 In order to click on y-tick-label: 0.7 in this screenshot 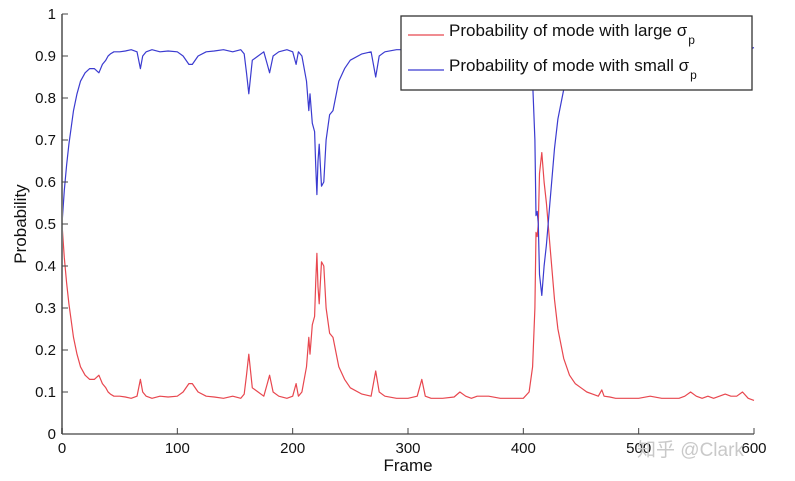, I will do `click(45, 140)`.